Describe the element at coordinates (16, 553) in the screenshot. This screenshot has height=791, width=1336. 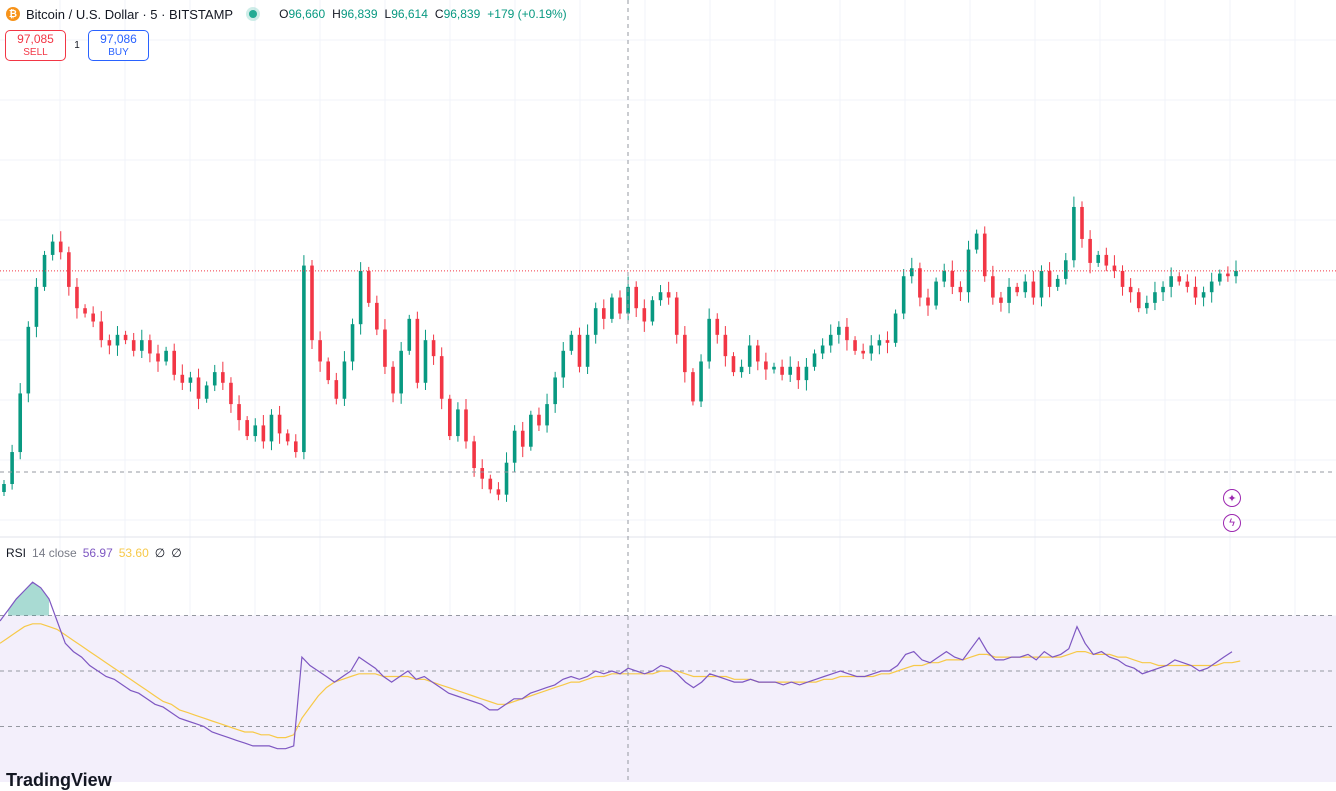
I see `rsi-name: RSI` at that location.